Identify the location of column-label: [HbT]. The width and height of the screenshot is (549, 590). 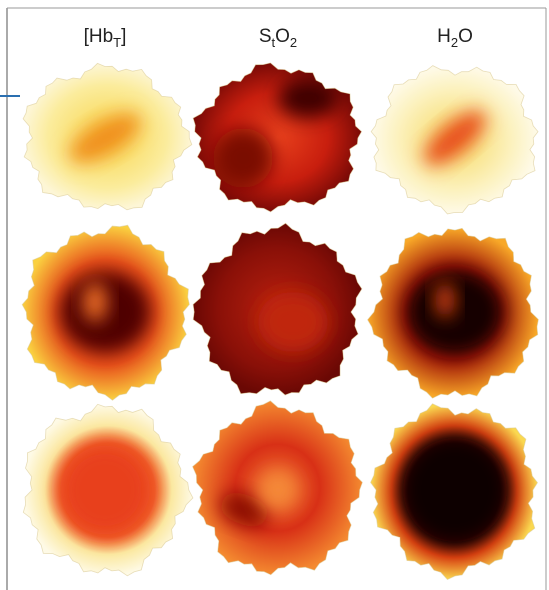
(105, 38).